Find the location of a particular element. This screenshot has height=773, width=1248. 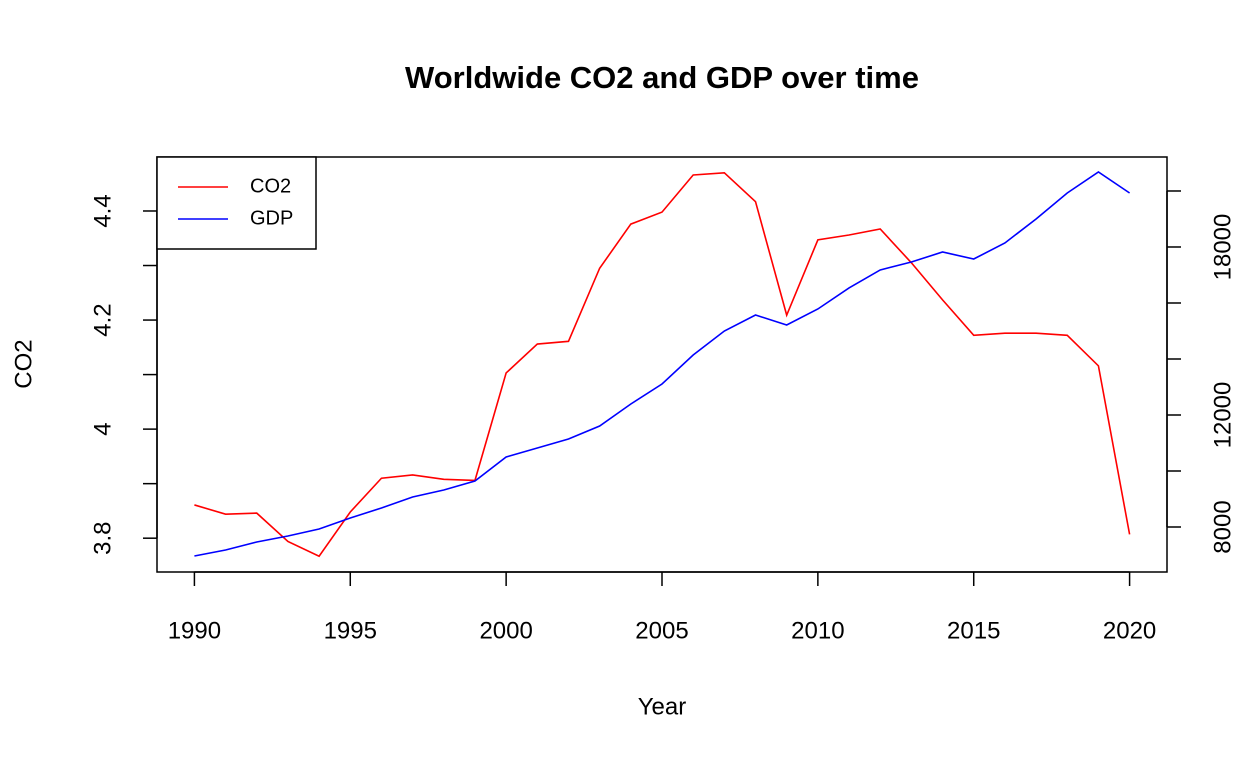

y2-tick-label: 18000 is located at coordinates (1222, 247).